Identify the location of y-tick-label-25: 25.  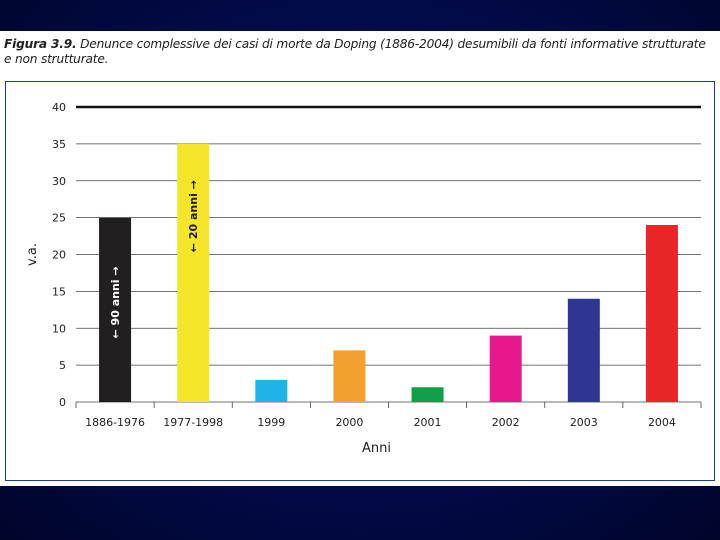
(59, 218).